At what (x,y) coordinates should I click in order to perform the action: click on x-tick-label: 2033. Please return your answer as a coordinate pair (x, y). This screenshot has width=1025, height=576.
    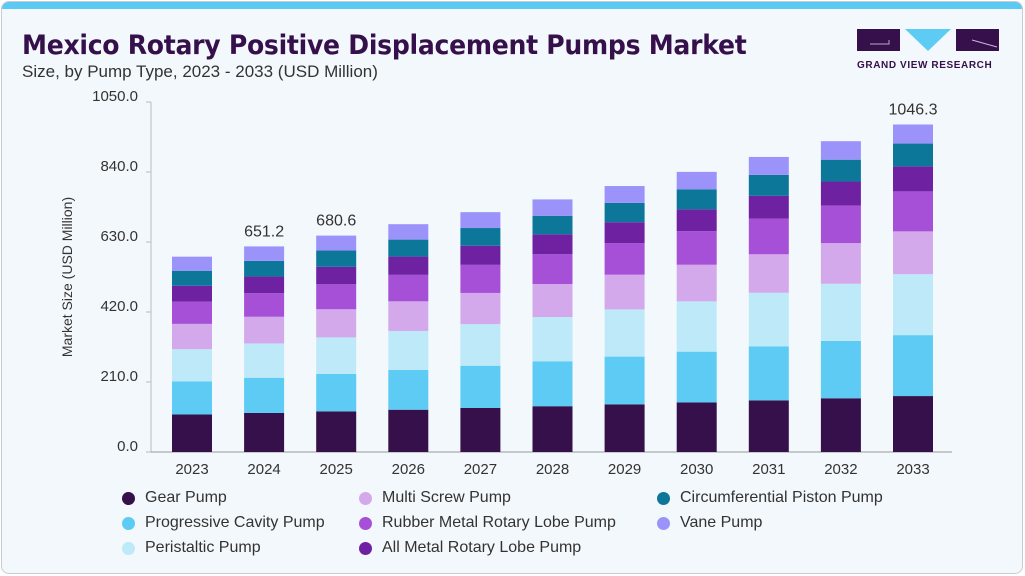
    Looking at the image, I should click on (912, 469).